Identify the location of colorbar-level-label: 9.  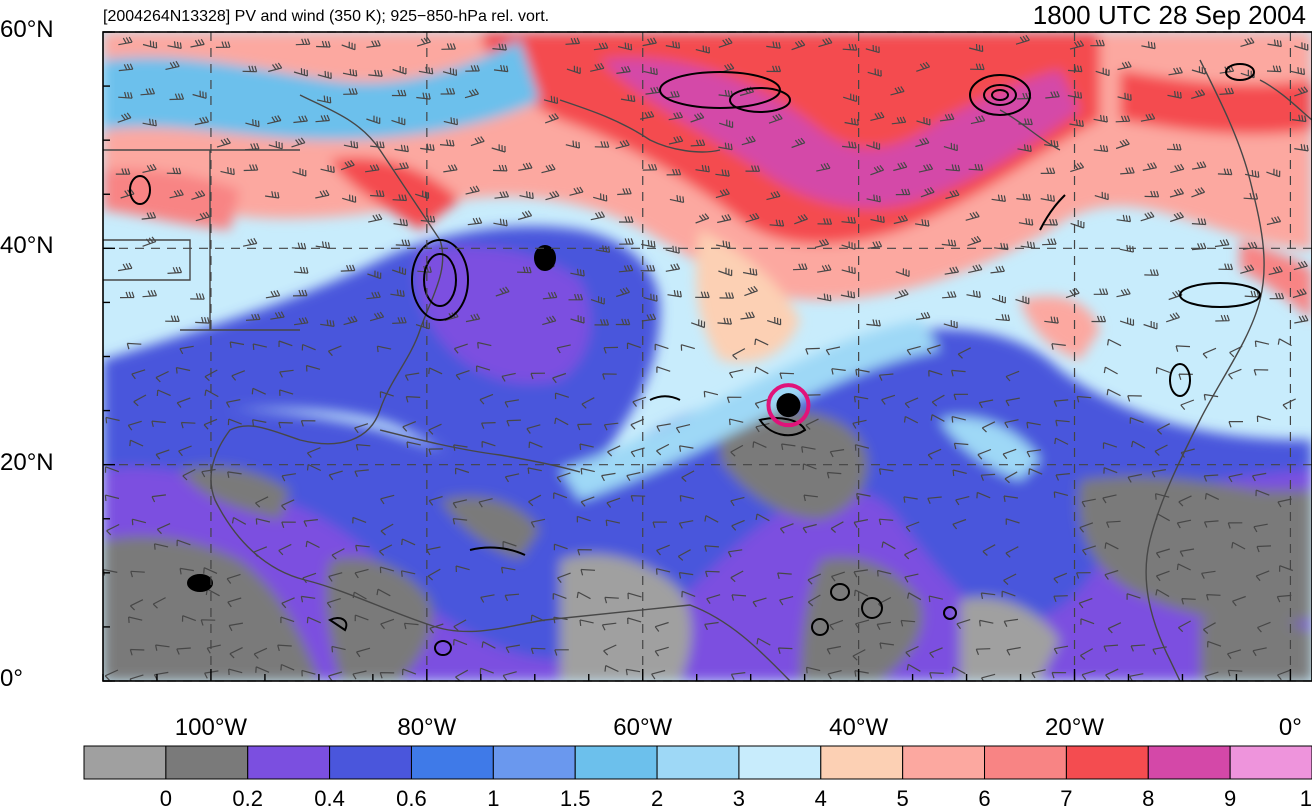
(1230, 798).